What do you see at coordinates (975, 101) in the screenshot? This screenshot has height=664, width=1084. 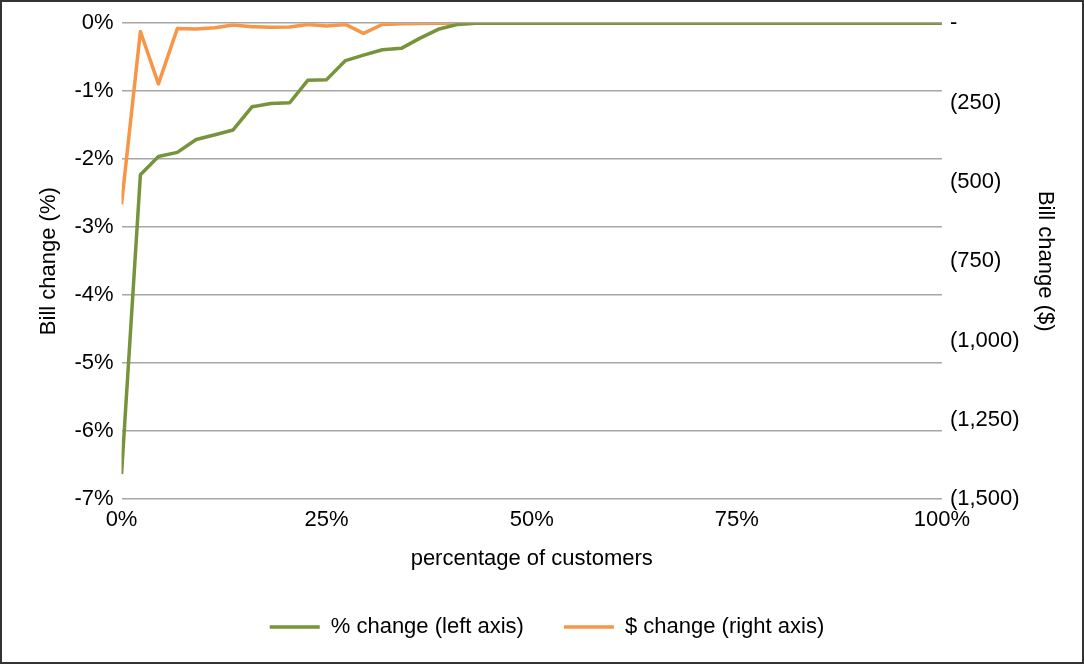 I see `y2-tick-label: (250)` at bounding box center [975, 101].